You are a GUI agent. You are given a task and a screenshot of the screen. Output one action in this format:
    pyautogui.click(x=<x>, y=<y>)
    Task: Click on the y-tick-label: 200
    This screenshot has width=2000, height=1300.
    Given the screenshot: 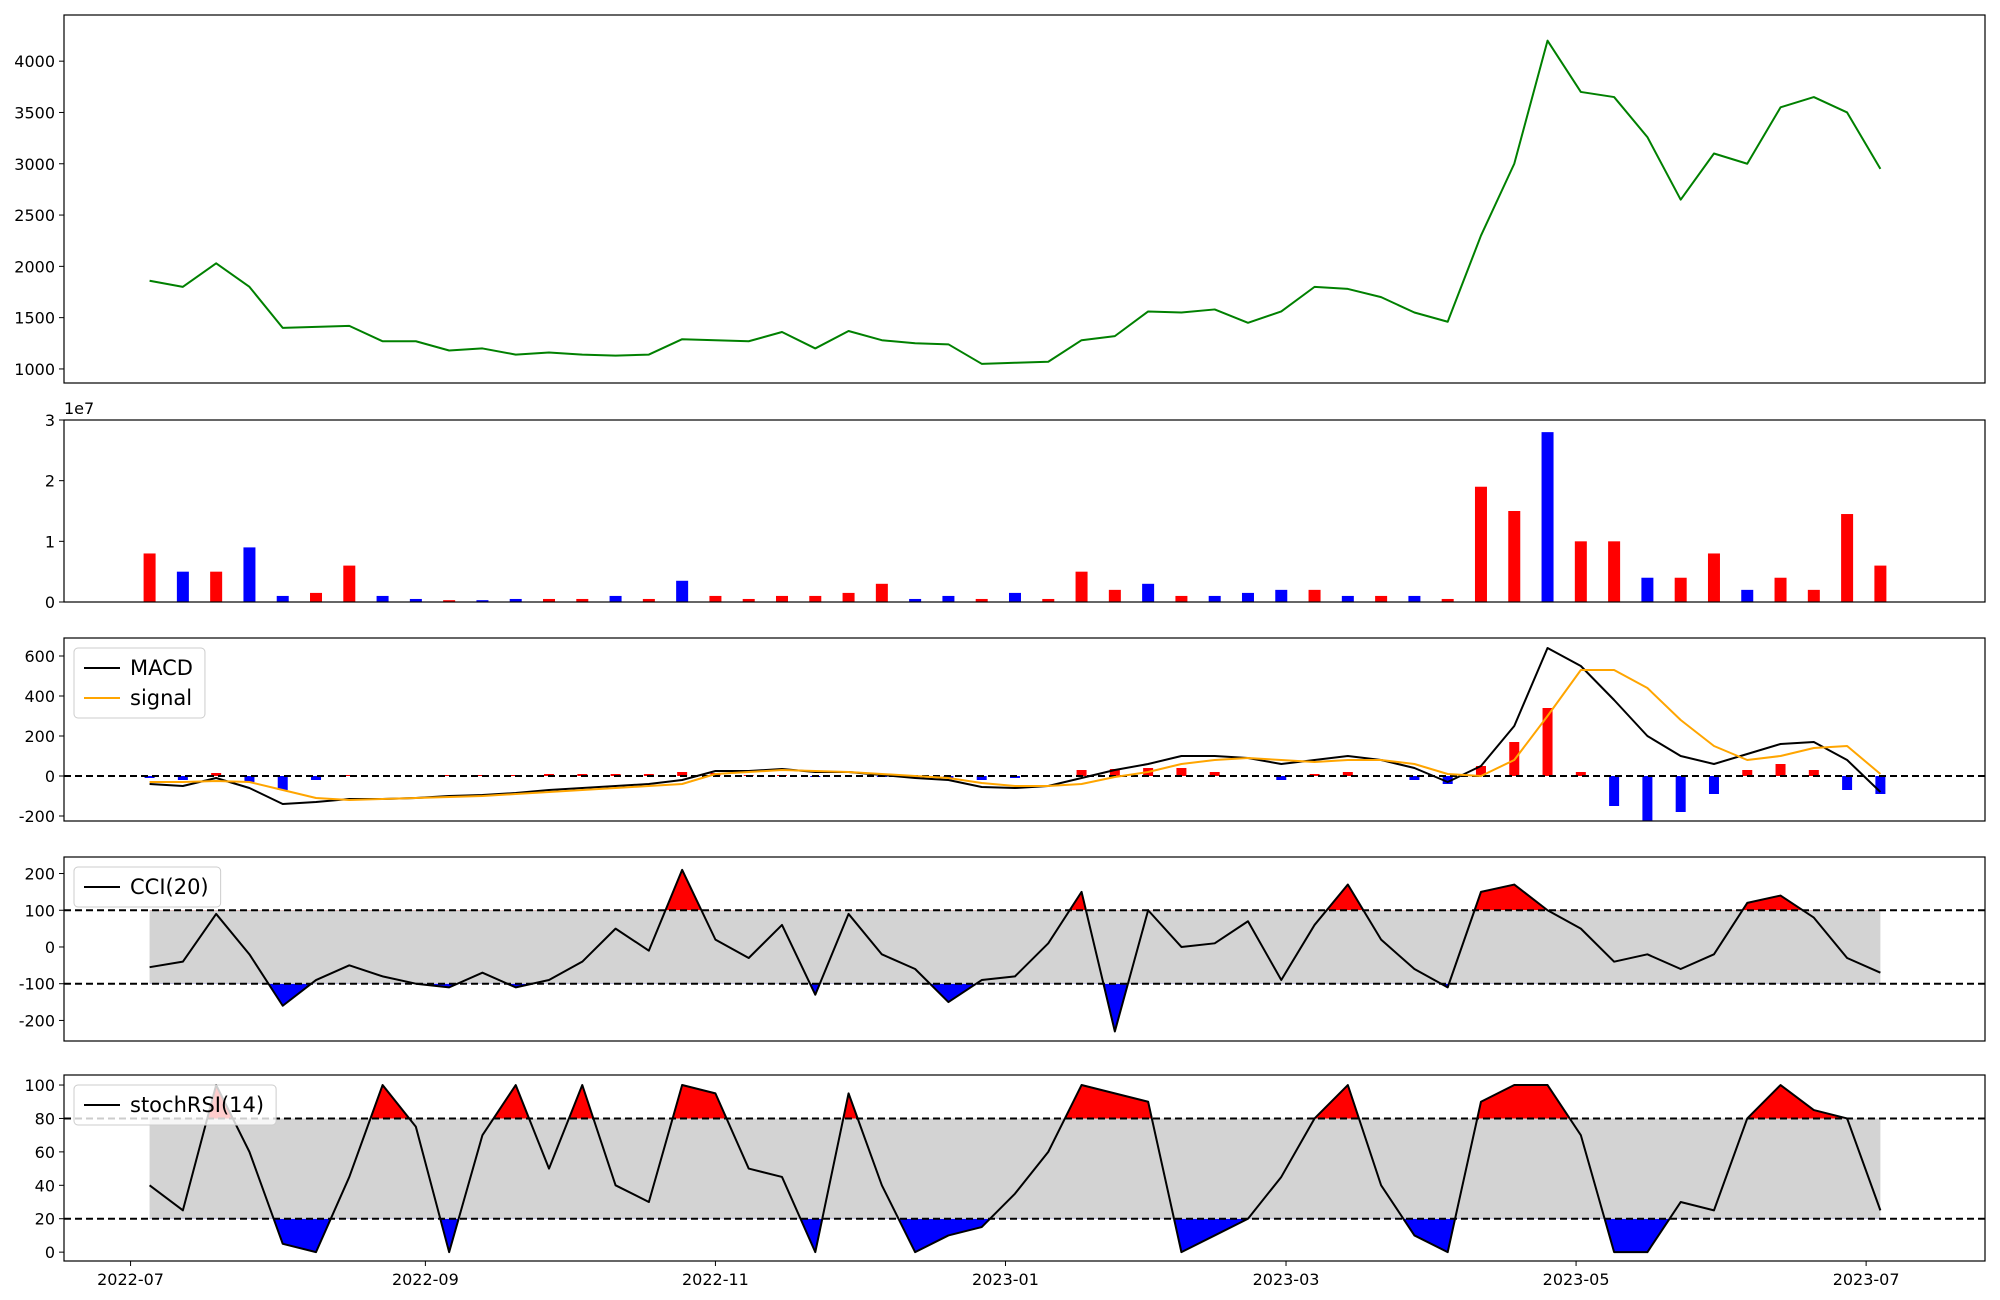 What is the action you would take?
    pyautogui.click(x=39, y=874)
    